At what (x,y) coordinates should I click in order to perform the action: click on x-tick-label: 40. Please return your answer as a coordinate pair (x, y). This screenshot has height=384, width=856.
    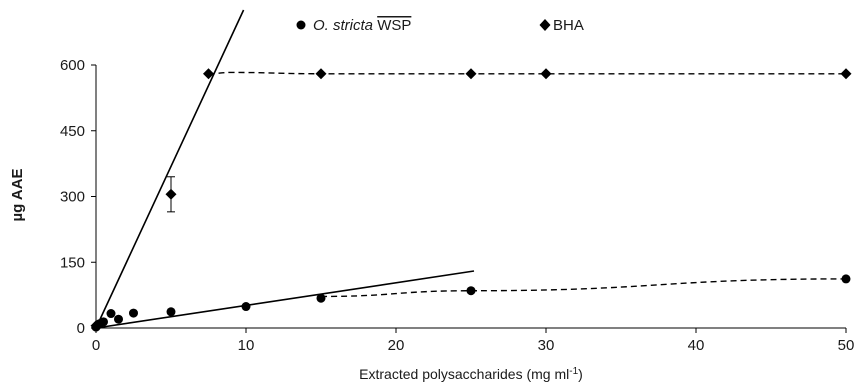
    Looking at the image, I should click on (696, 345).